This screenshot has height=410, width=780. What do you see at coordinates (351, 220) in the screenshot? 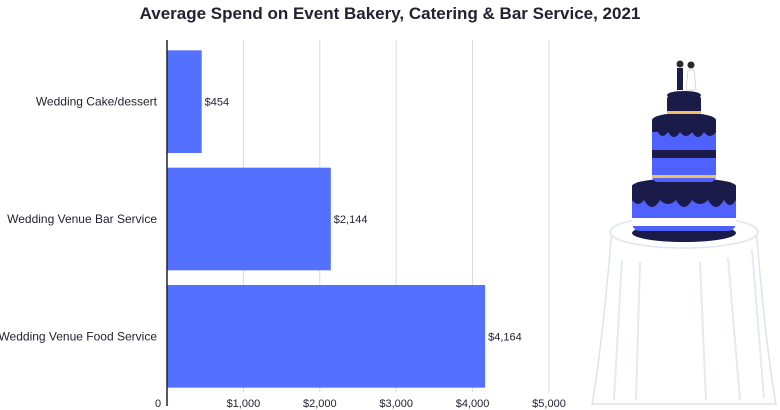
I see `value-label: $2,144` at bounding box center [351, 220].